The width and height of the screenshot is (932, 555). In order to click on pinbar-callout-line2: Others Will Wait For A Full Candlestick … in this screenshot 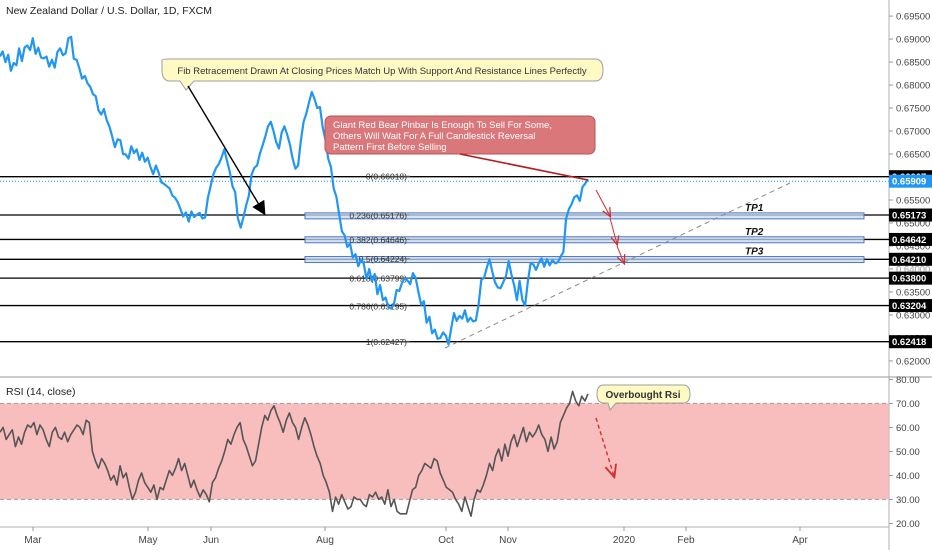, I will do `click(434, 136)`.